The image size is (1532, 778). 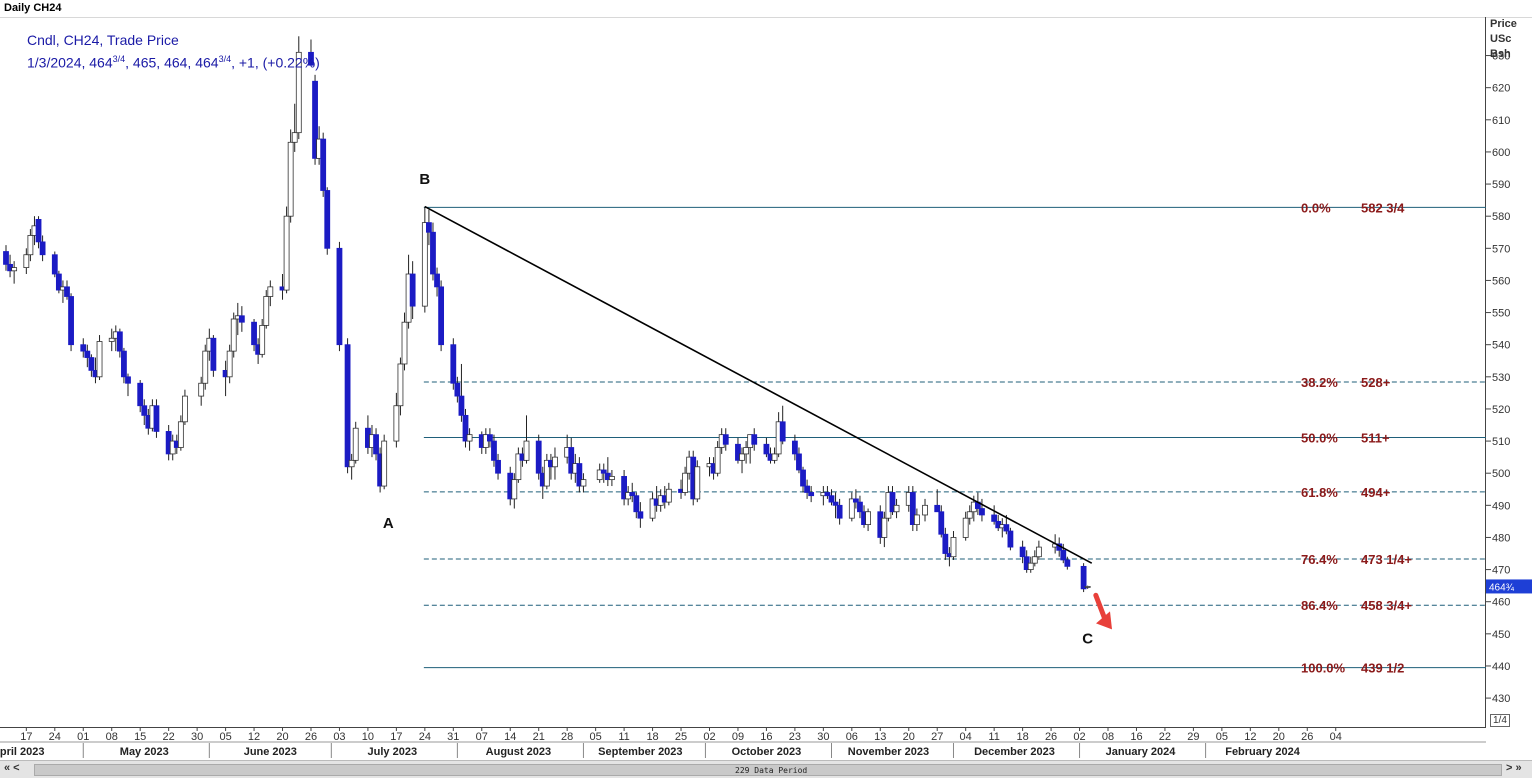 I want to click on fib-level-percent: 100.0%, so click(x=1323, y=668).